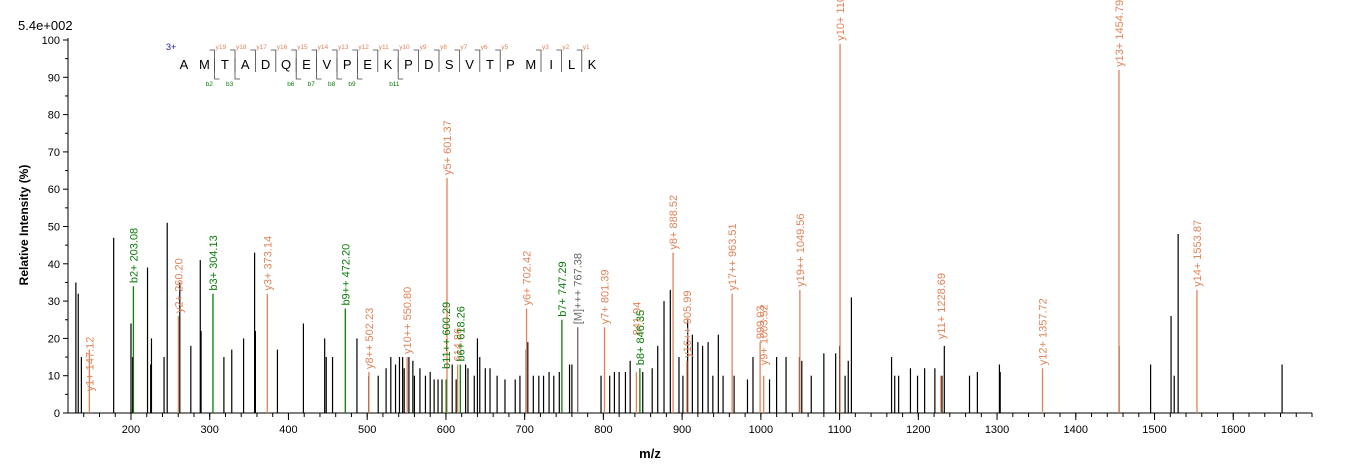 Image resolution: width=1362 pixels, height=473 pixels. Describe the element at coordinates (528, 278) in the screenshot. I see `peak-label: y6+ 702.42` at that location.